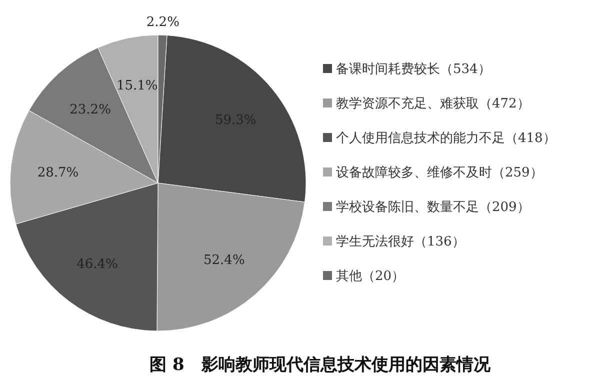  What do you see at coordinates (370, 276) in the screenshot?
I see `legend-label: 其他（20）` at bounding box center [370, 276].